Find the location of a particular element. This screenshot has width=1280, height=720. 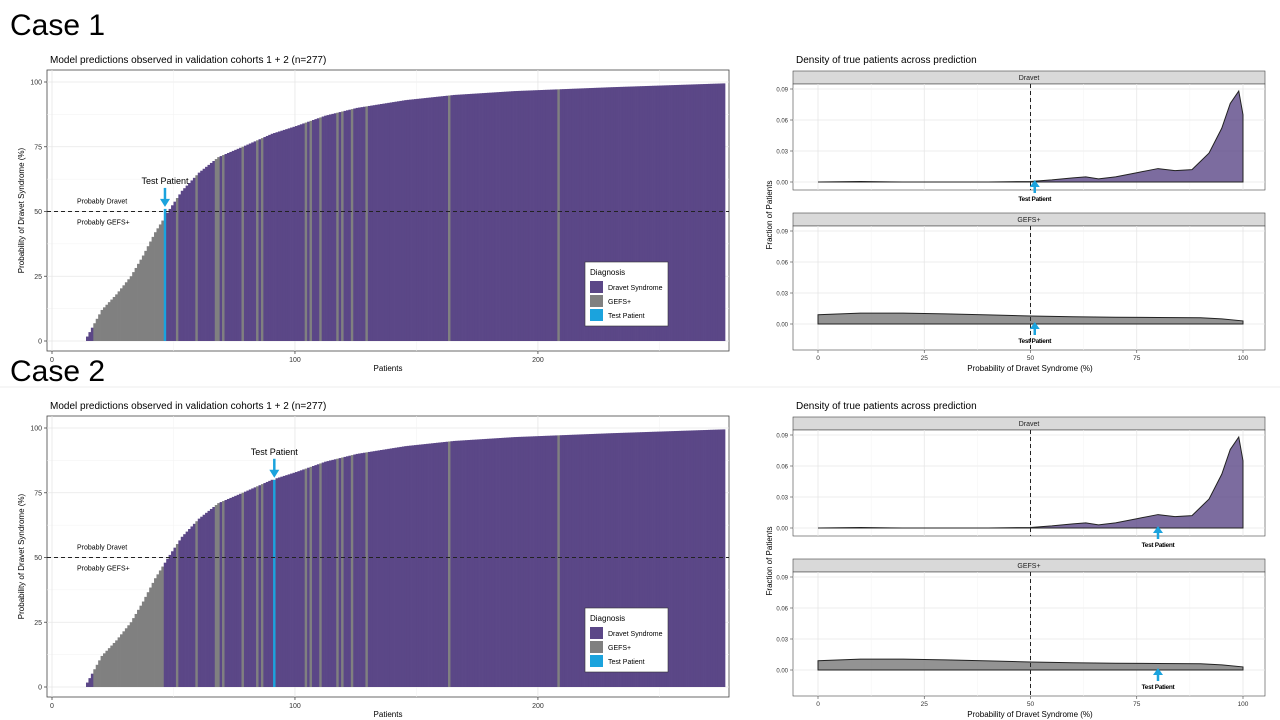

density-x-axis-title: Probability of Dravet Syndrome (%) is located at coordinates (1030, 714).